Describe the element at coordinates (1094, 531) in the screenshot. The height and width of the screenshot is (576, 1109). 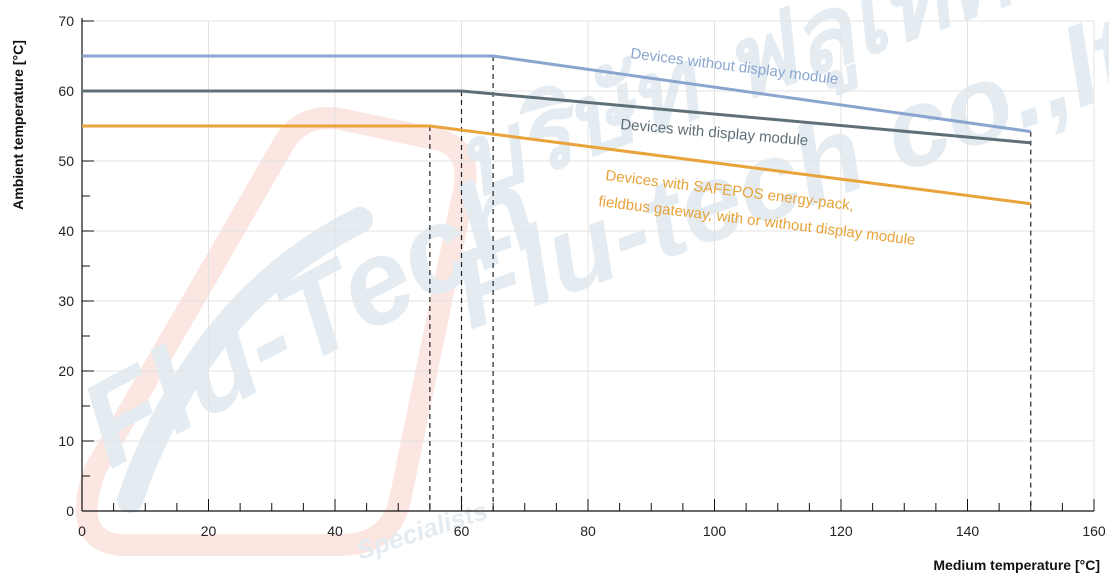
I see `x-tick-label: 160` at that location.